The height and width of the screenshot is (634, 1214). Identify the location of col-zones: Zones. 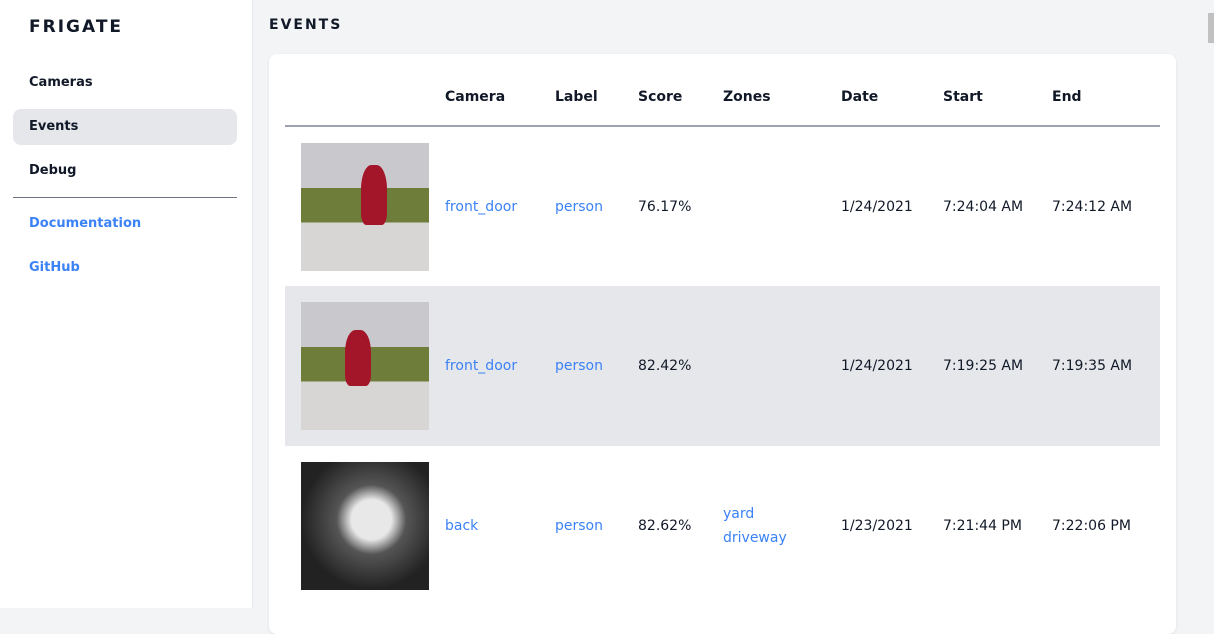
(782, 90).